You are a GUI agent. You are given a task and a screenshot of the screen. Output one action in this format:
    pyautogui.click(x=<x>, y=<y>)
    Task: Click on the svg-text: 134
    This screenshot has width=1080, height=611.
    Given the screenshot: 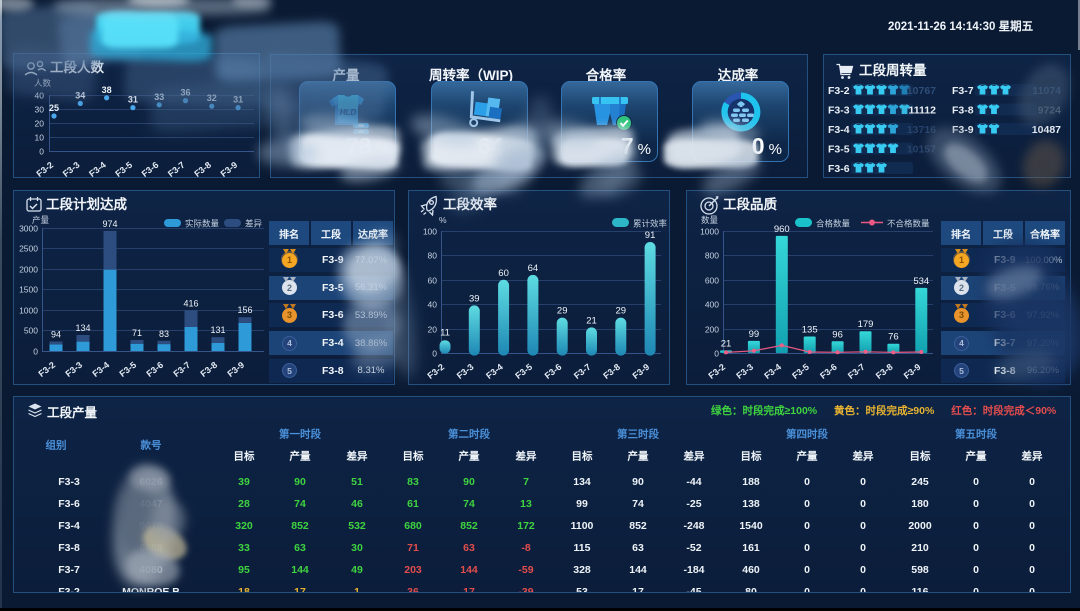 What is the action you would take?
    pyautogui.click(x=82, y=328)
    